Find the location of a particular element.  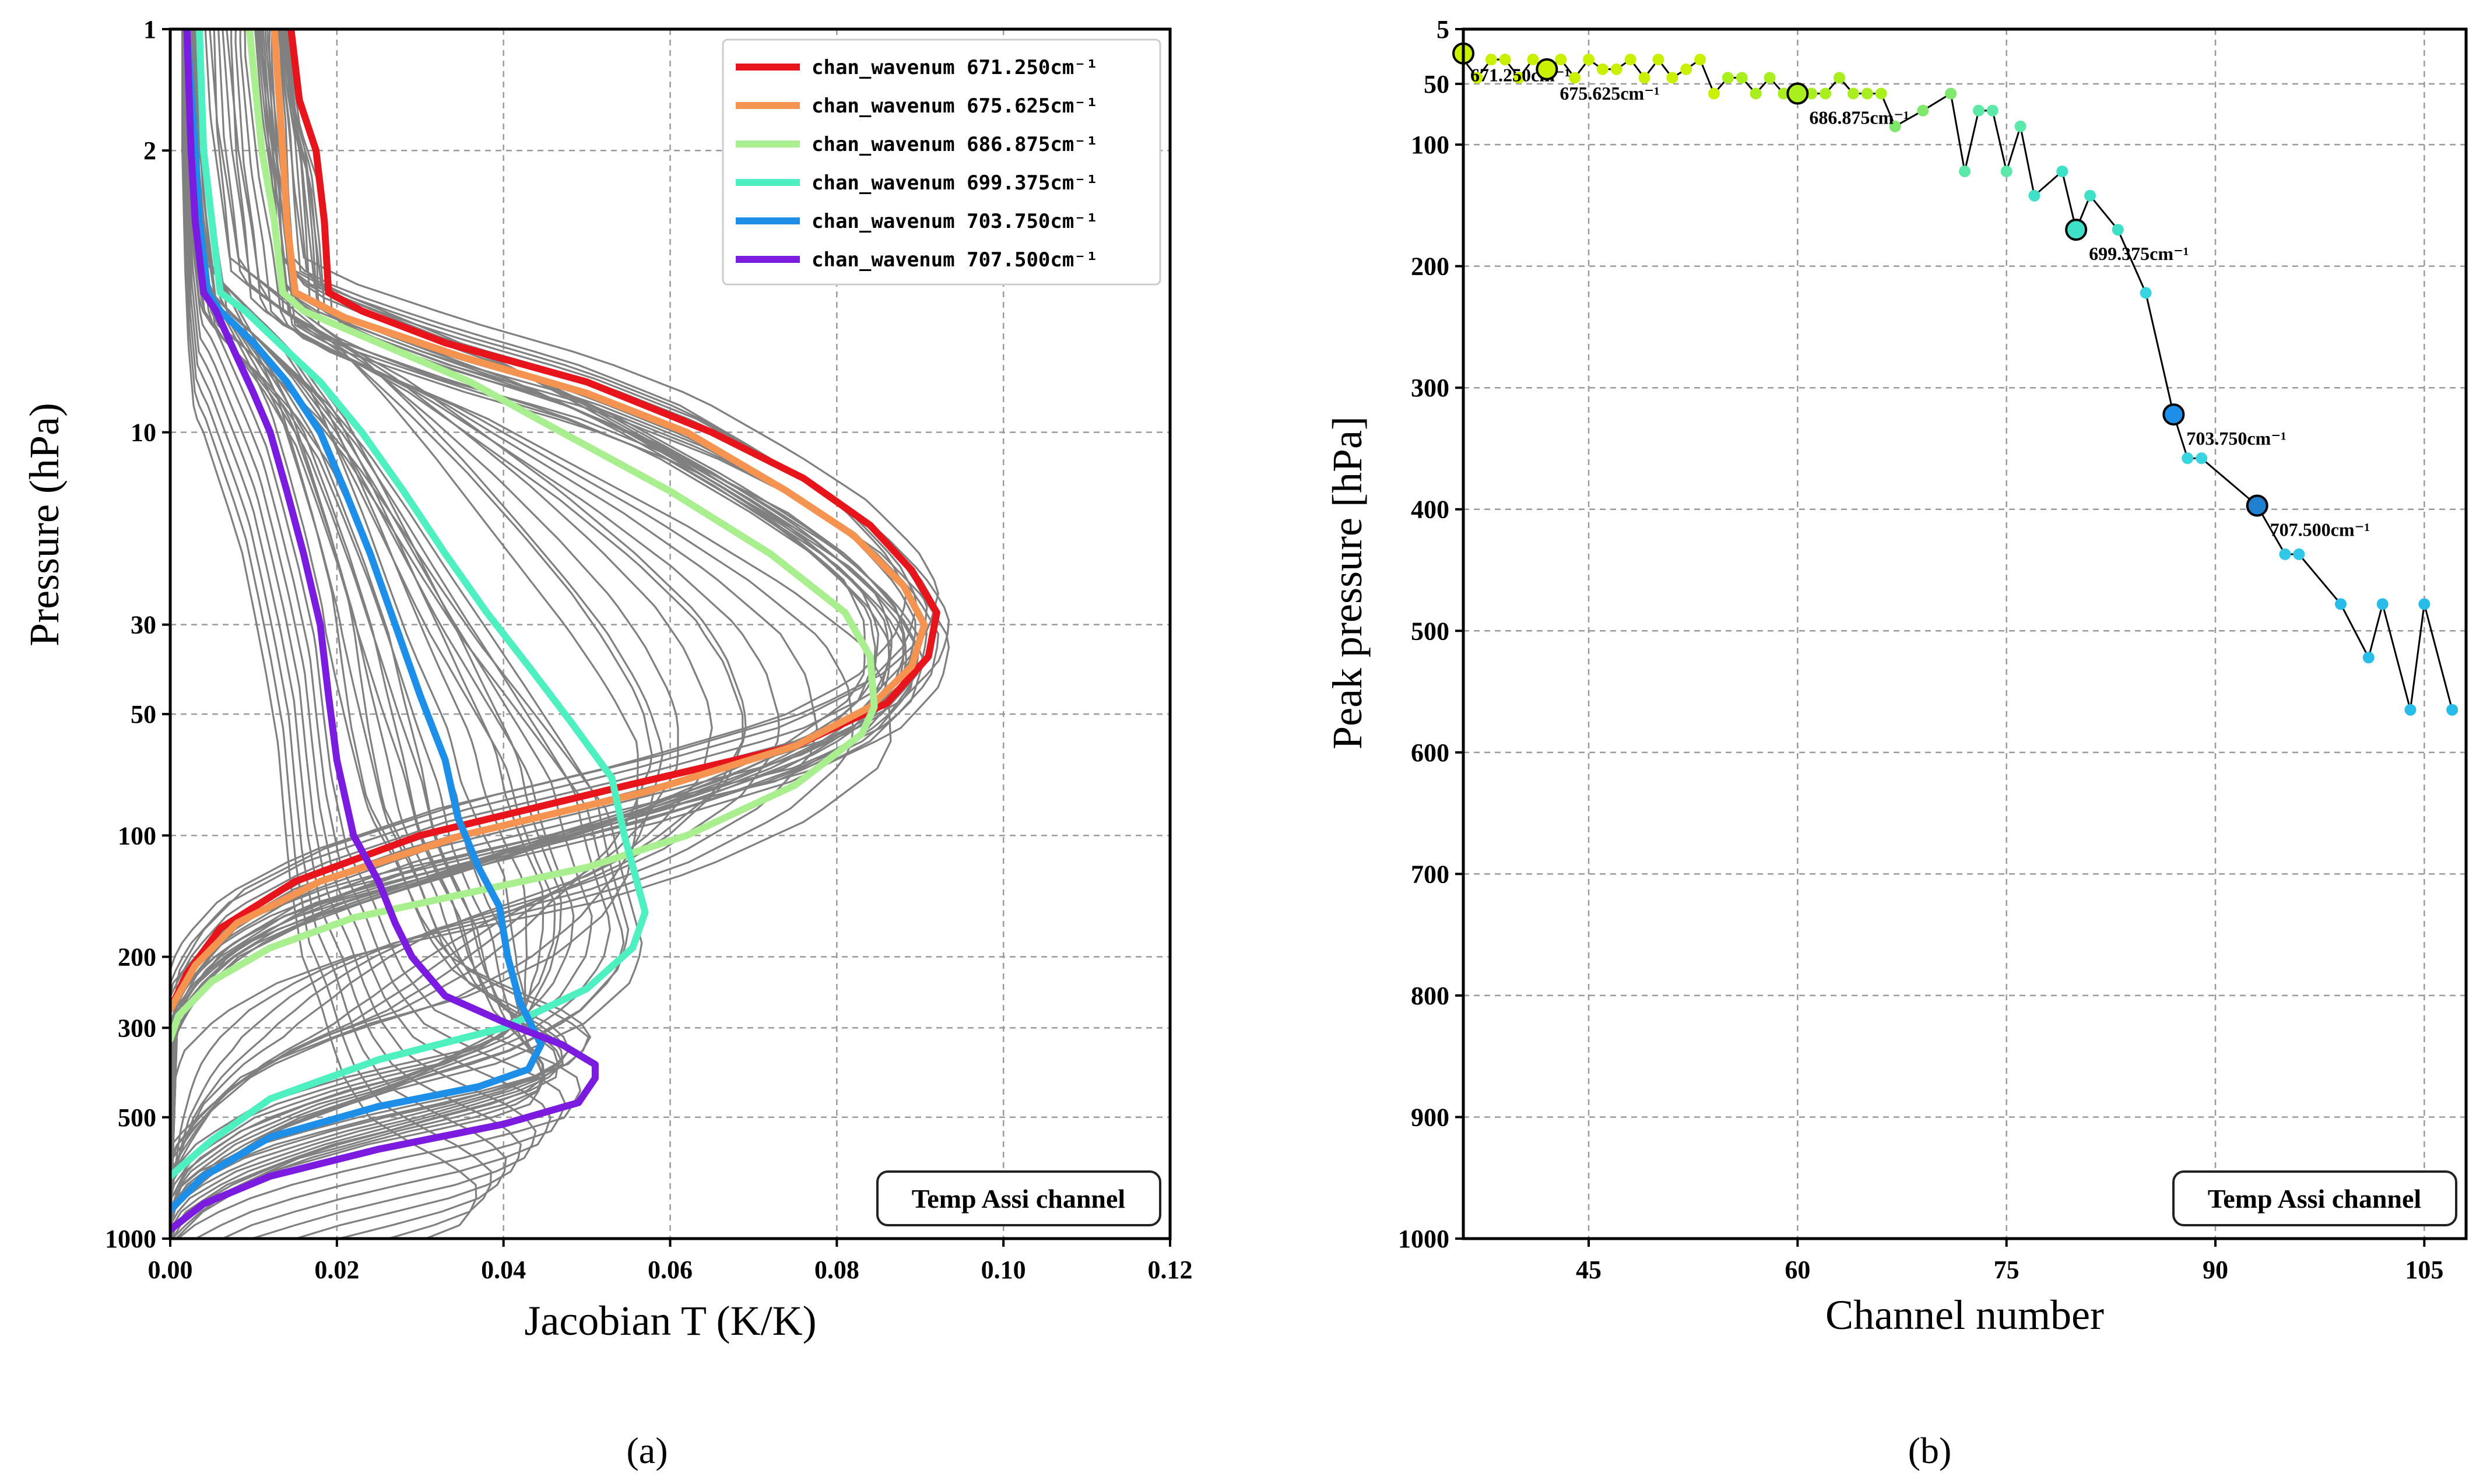

peak-pressure-x-tick-label: 105 is located at coordinates (2424, 1270).